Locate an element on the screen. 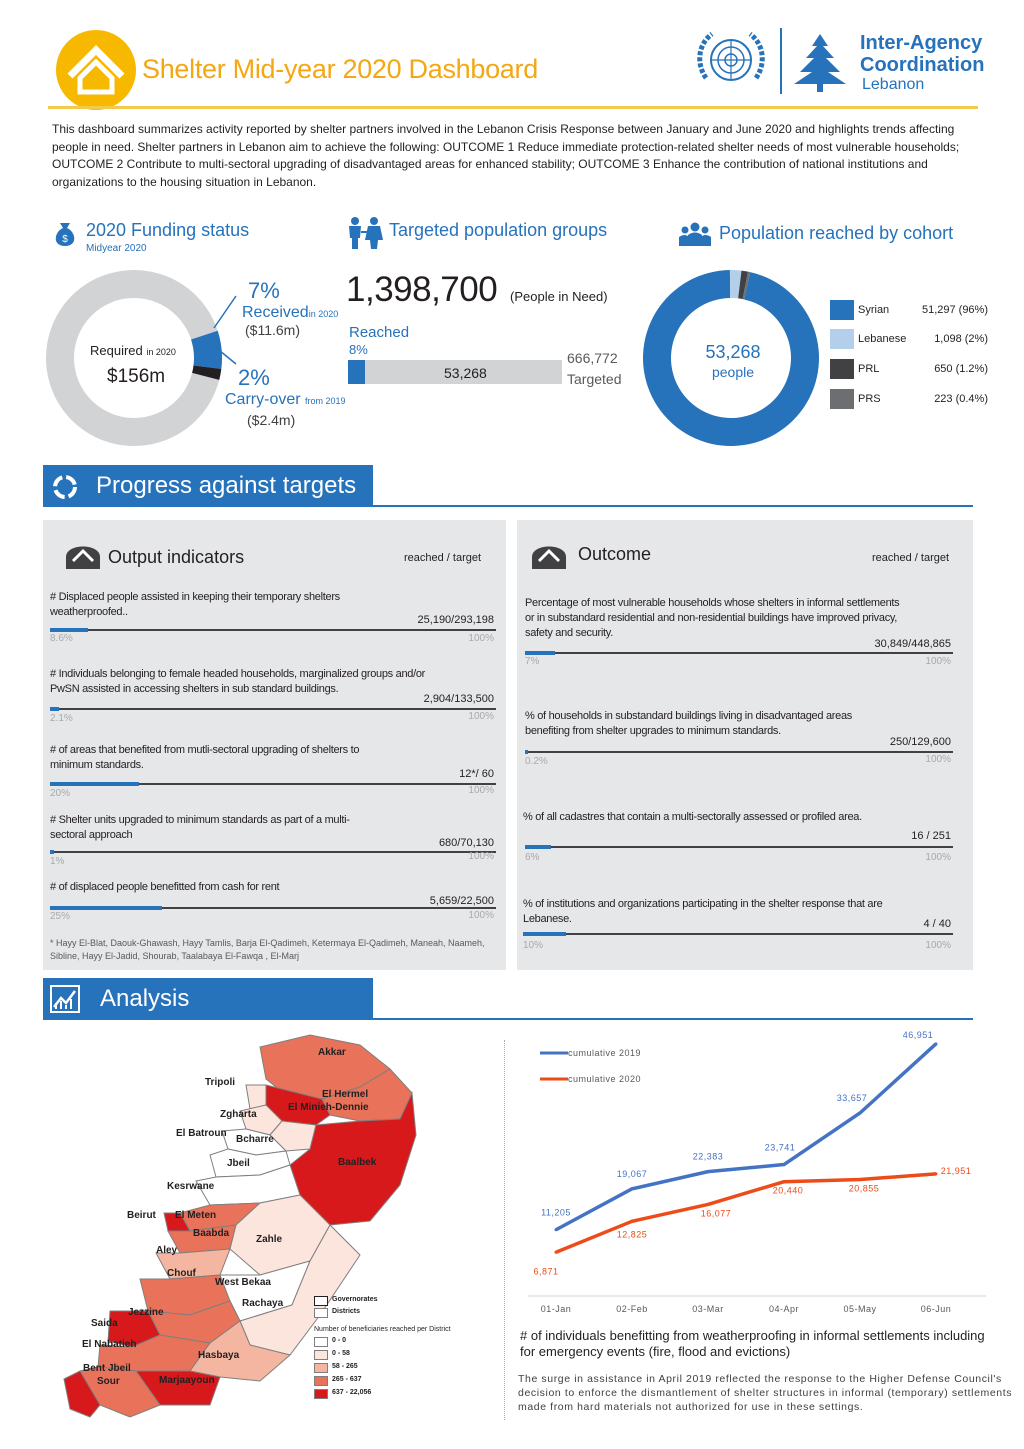 This screenshot has width=1024, height=1449. indicator-value: 4 / 40 is located at coordinates (937, 924).